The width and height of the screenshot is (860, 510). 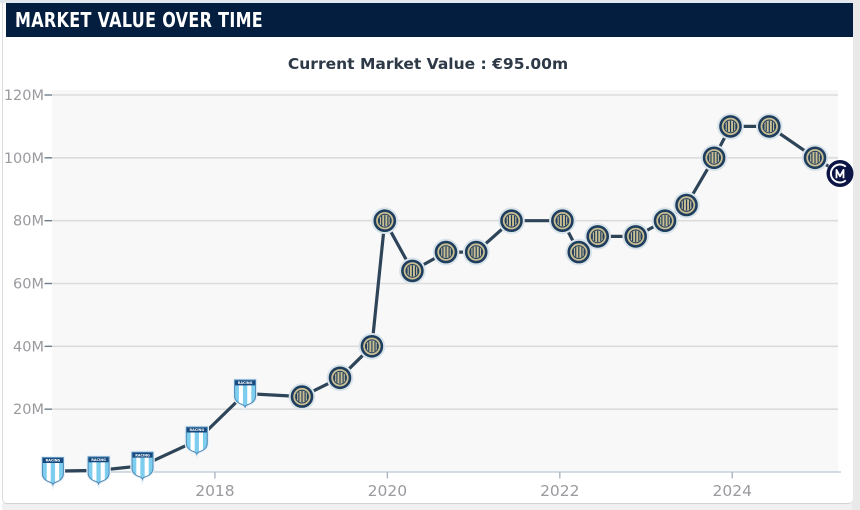 I want to click on page-right-gutter, so click(x=856, y=255).